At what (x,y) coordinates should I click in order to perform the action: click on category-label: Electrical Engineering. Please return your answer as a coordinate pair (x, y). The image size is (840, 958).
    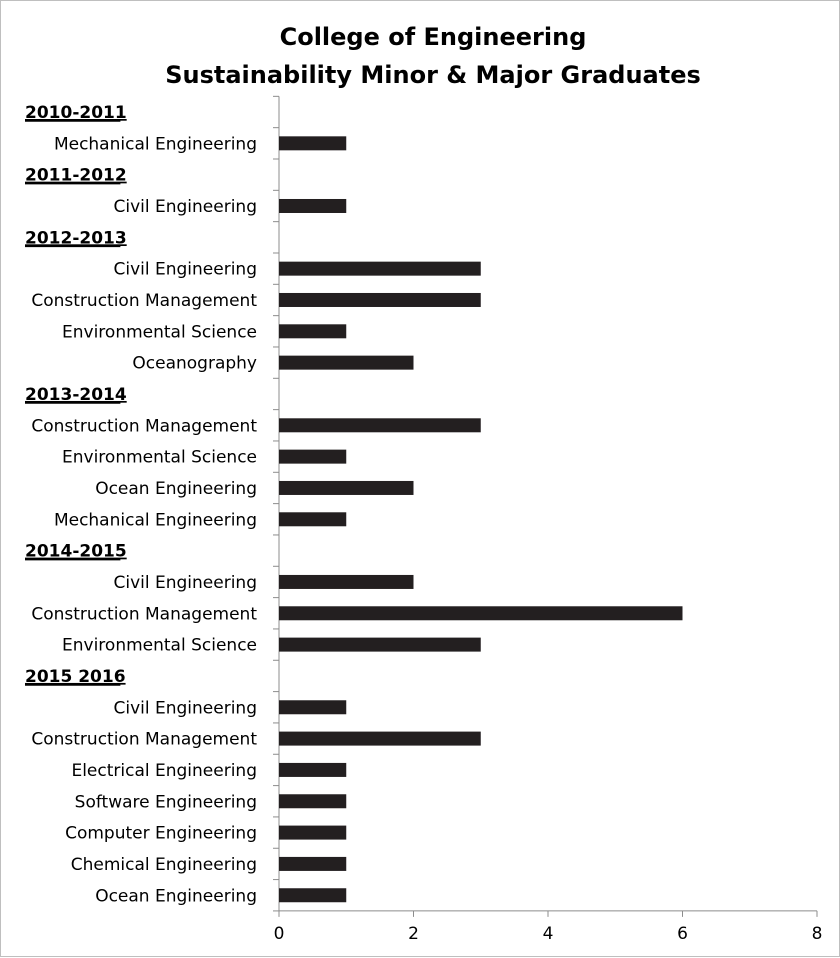
    Looking at the image, I should click on (164, 771).